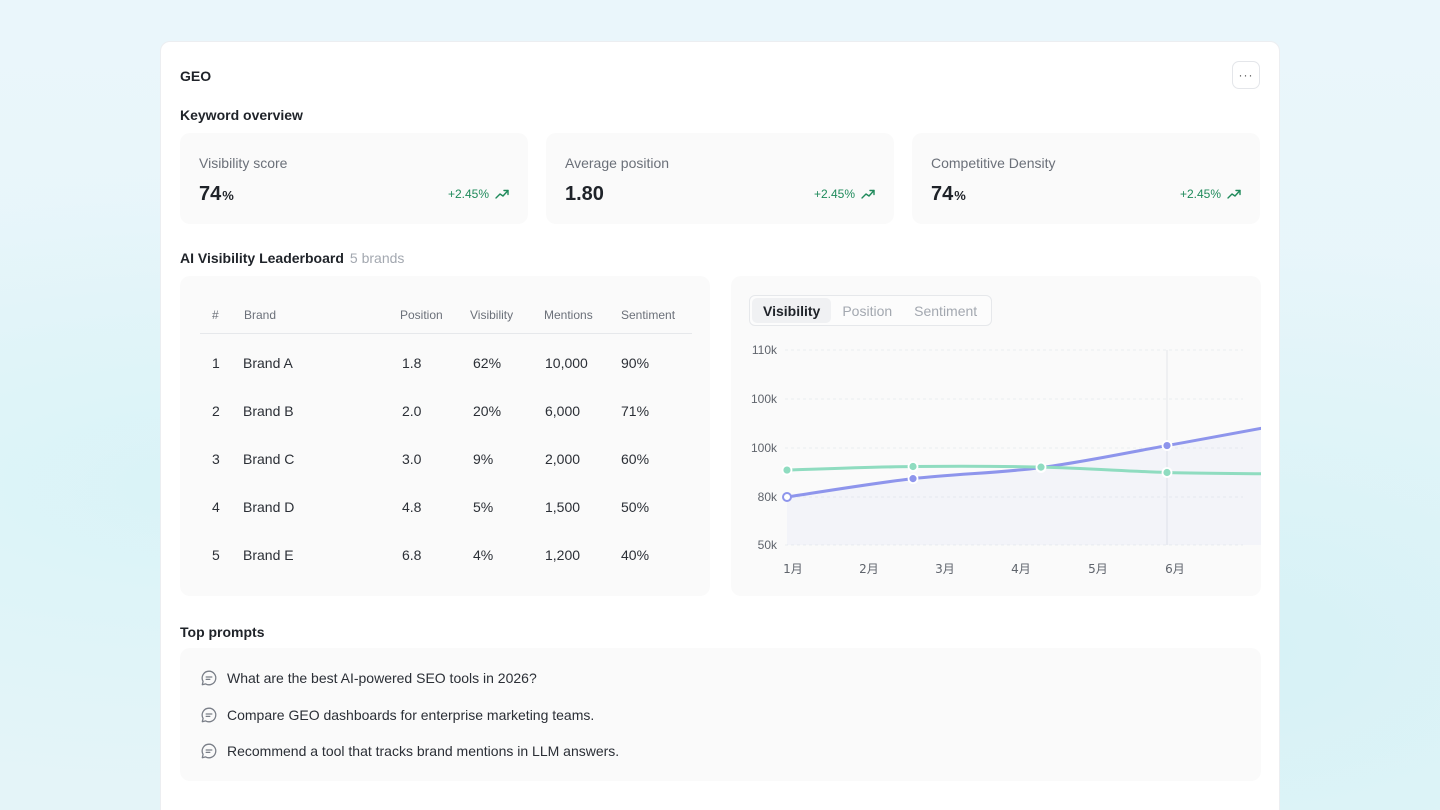  I want to click on cell-sentiment: 71%, so click(635, 411).